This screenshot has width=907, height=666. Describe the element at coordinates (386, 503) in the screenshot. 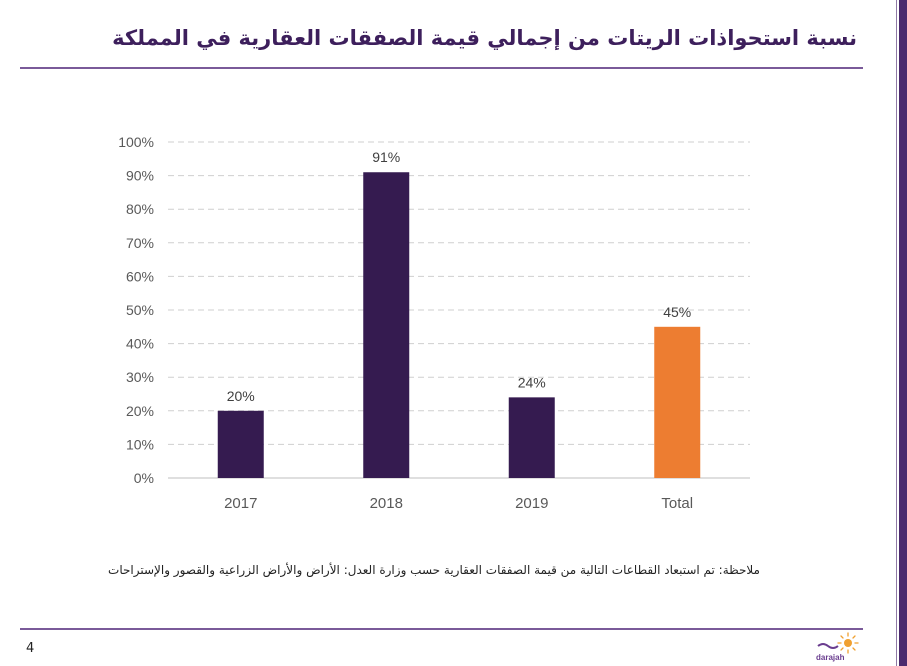

I see `x-tick-label: 2018` at that location.